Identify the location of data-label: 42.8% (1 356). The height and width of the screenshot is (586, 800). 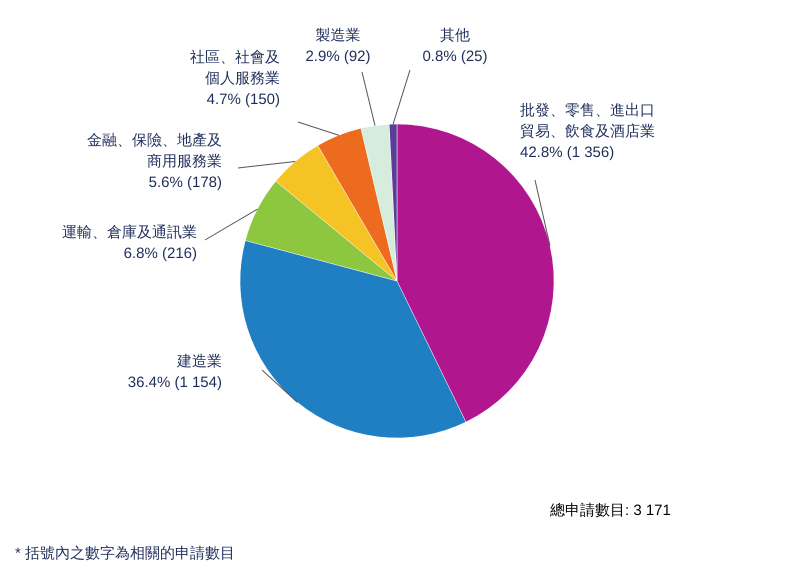
(567, 152).